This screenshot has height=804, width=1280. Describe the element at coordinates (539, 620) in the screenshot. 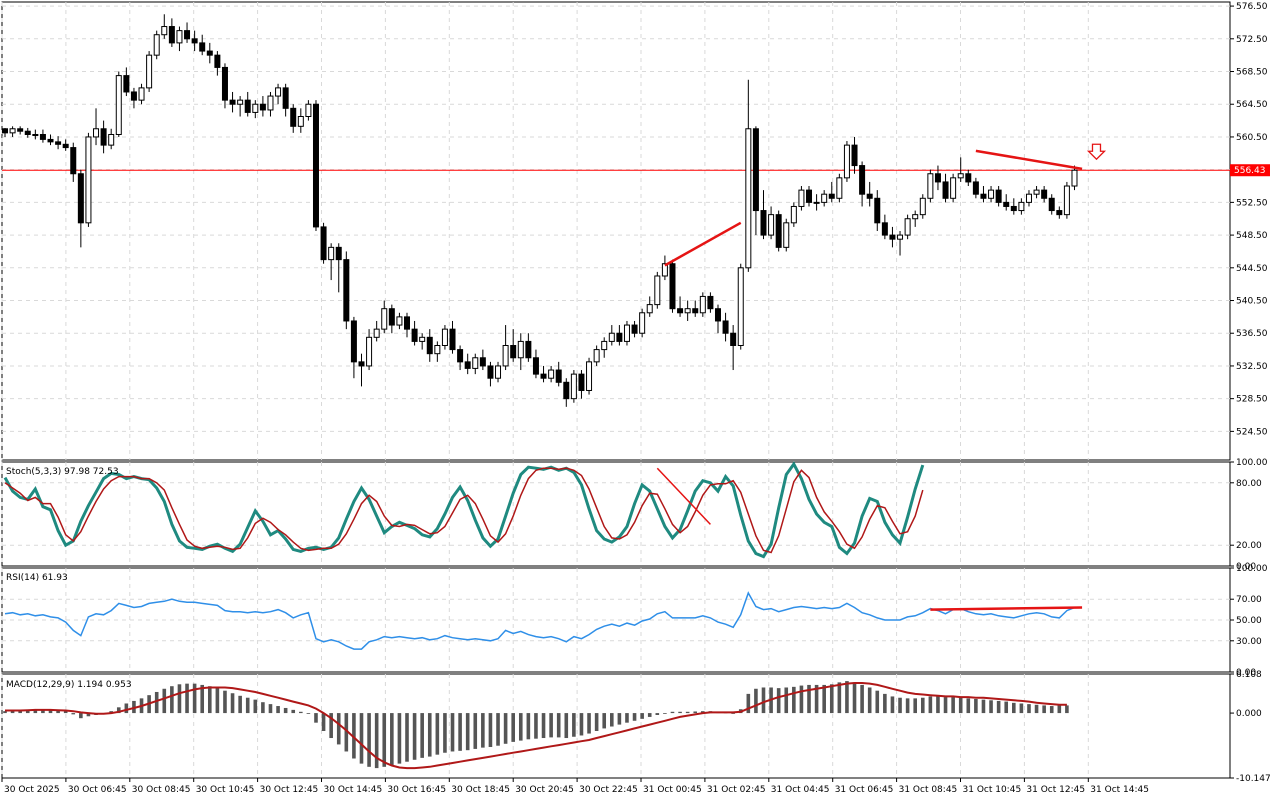

I see `rsi-line` at that location.